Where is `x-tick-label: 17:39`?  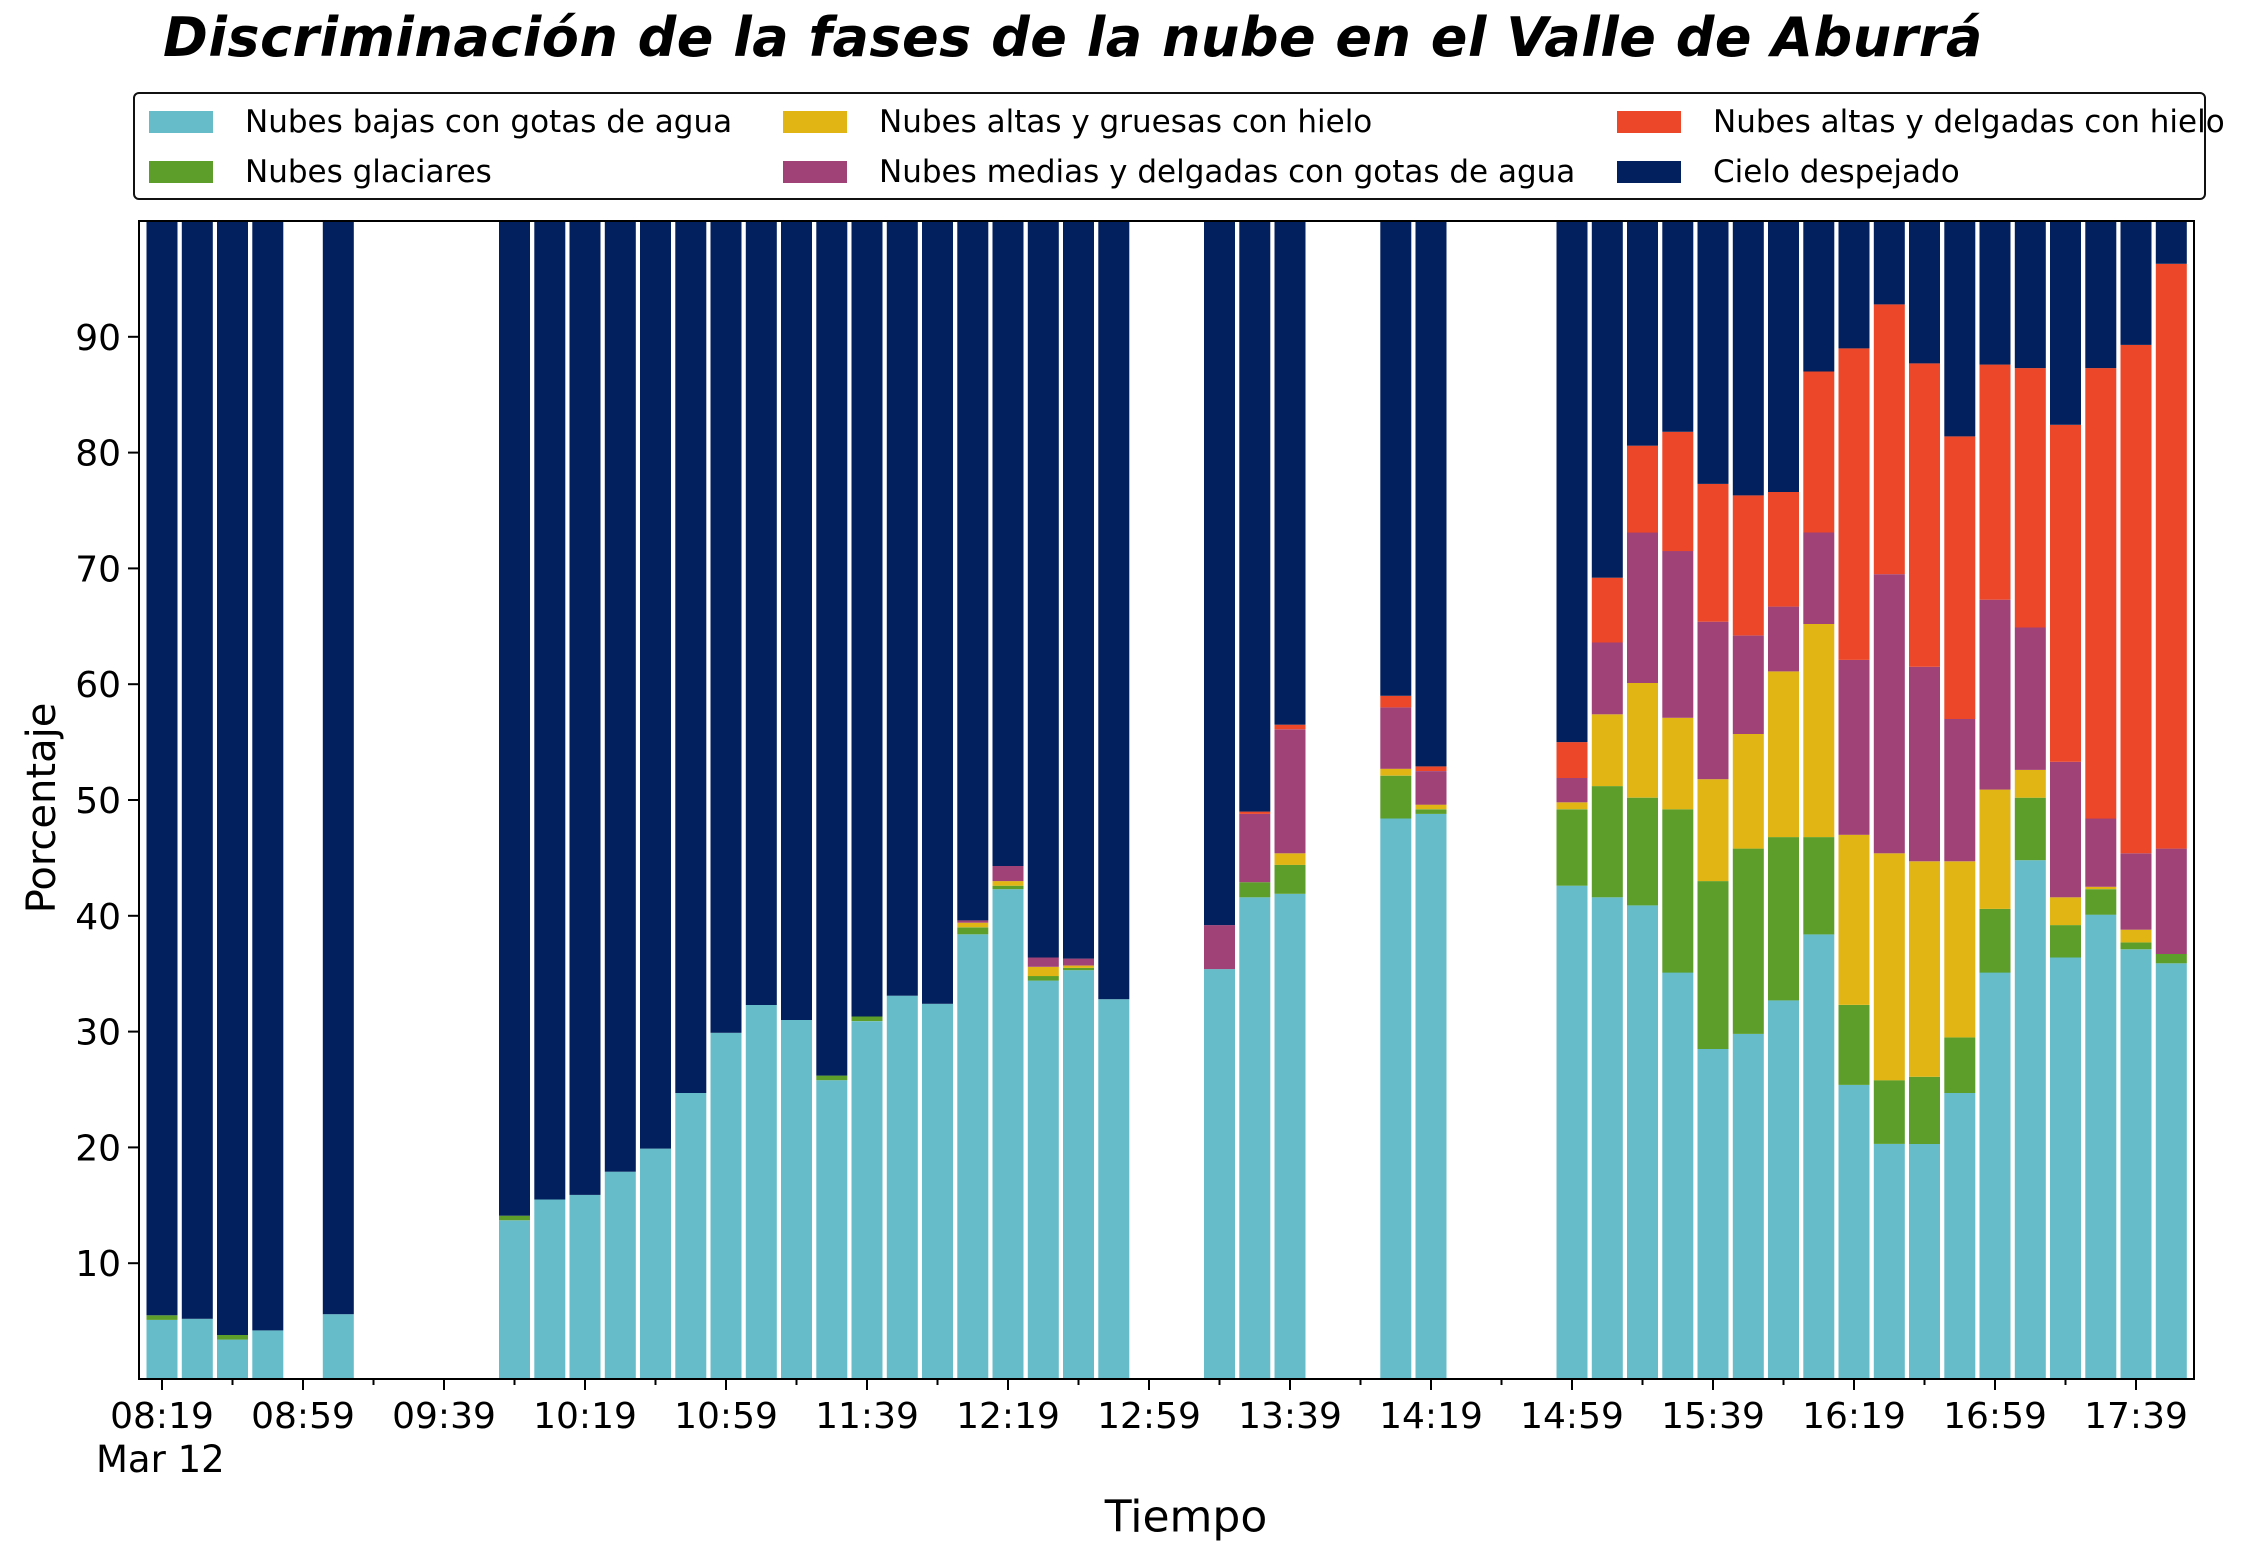 x-tick-label: 17:39 is located at coordinates (2136, 1416).